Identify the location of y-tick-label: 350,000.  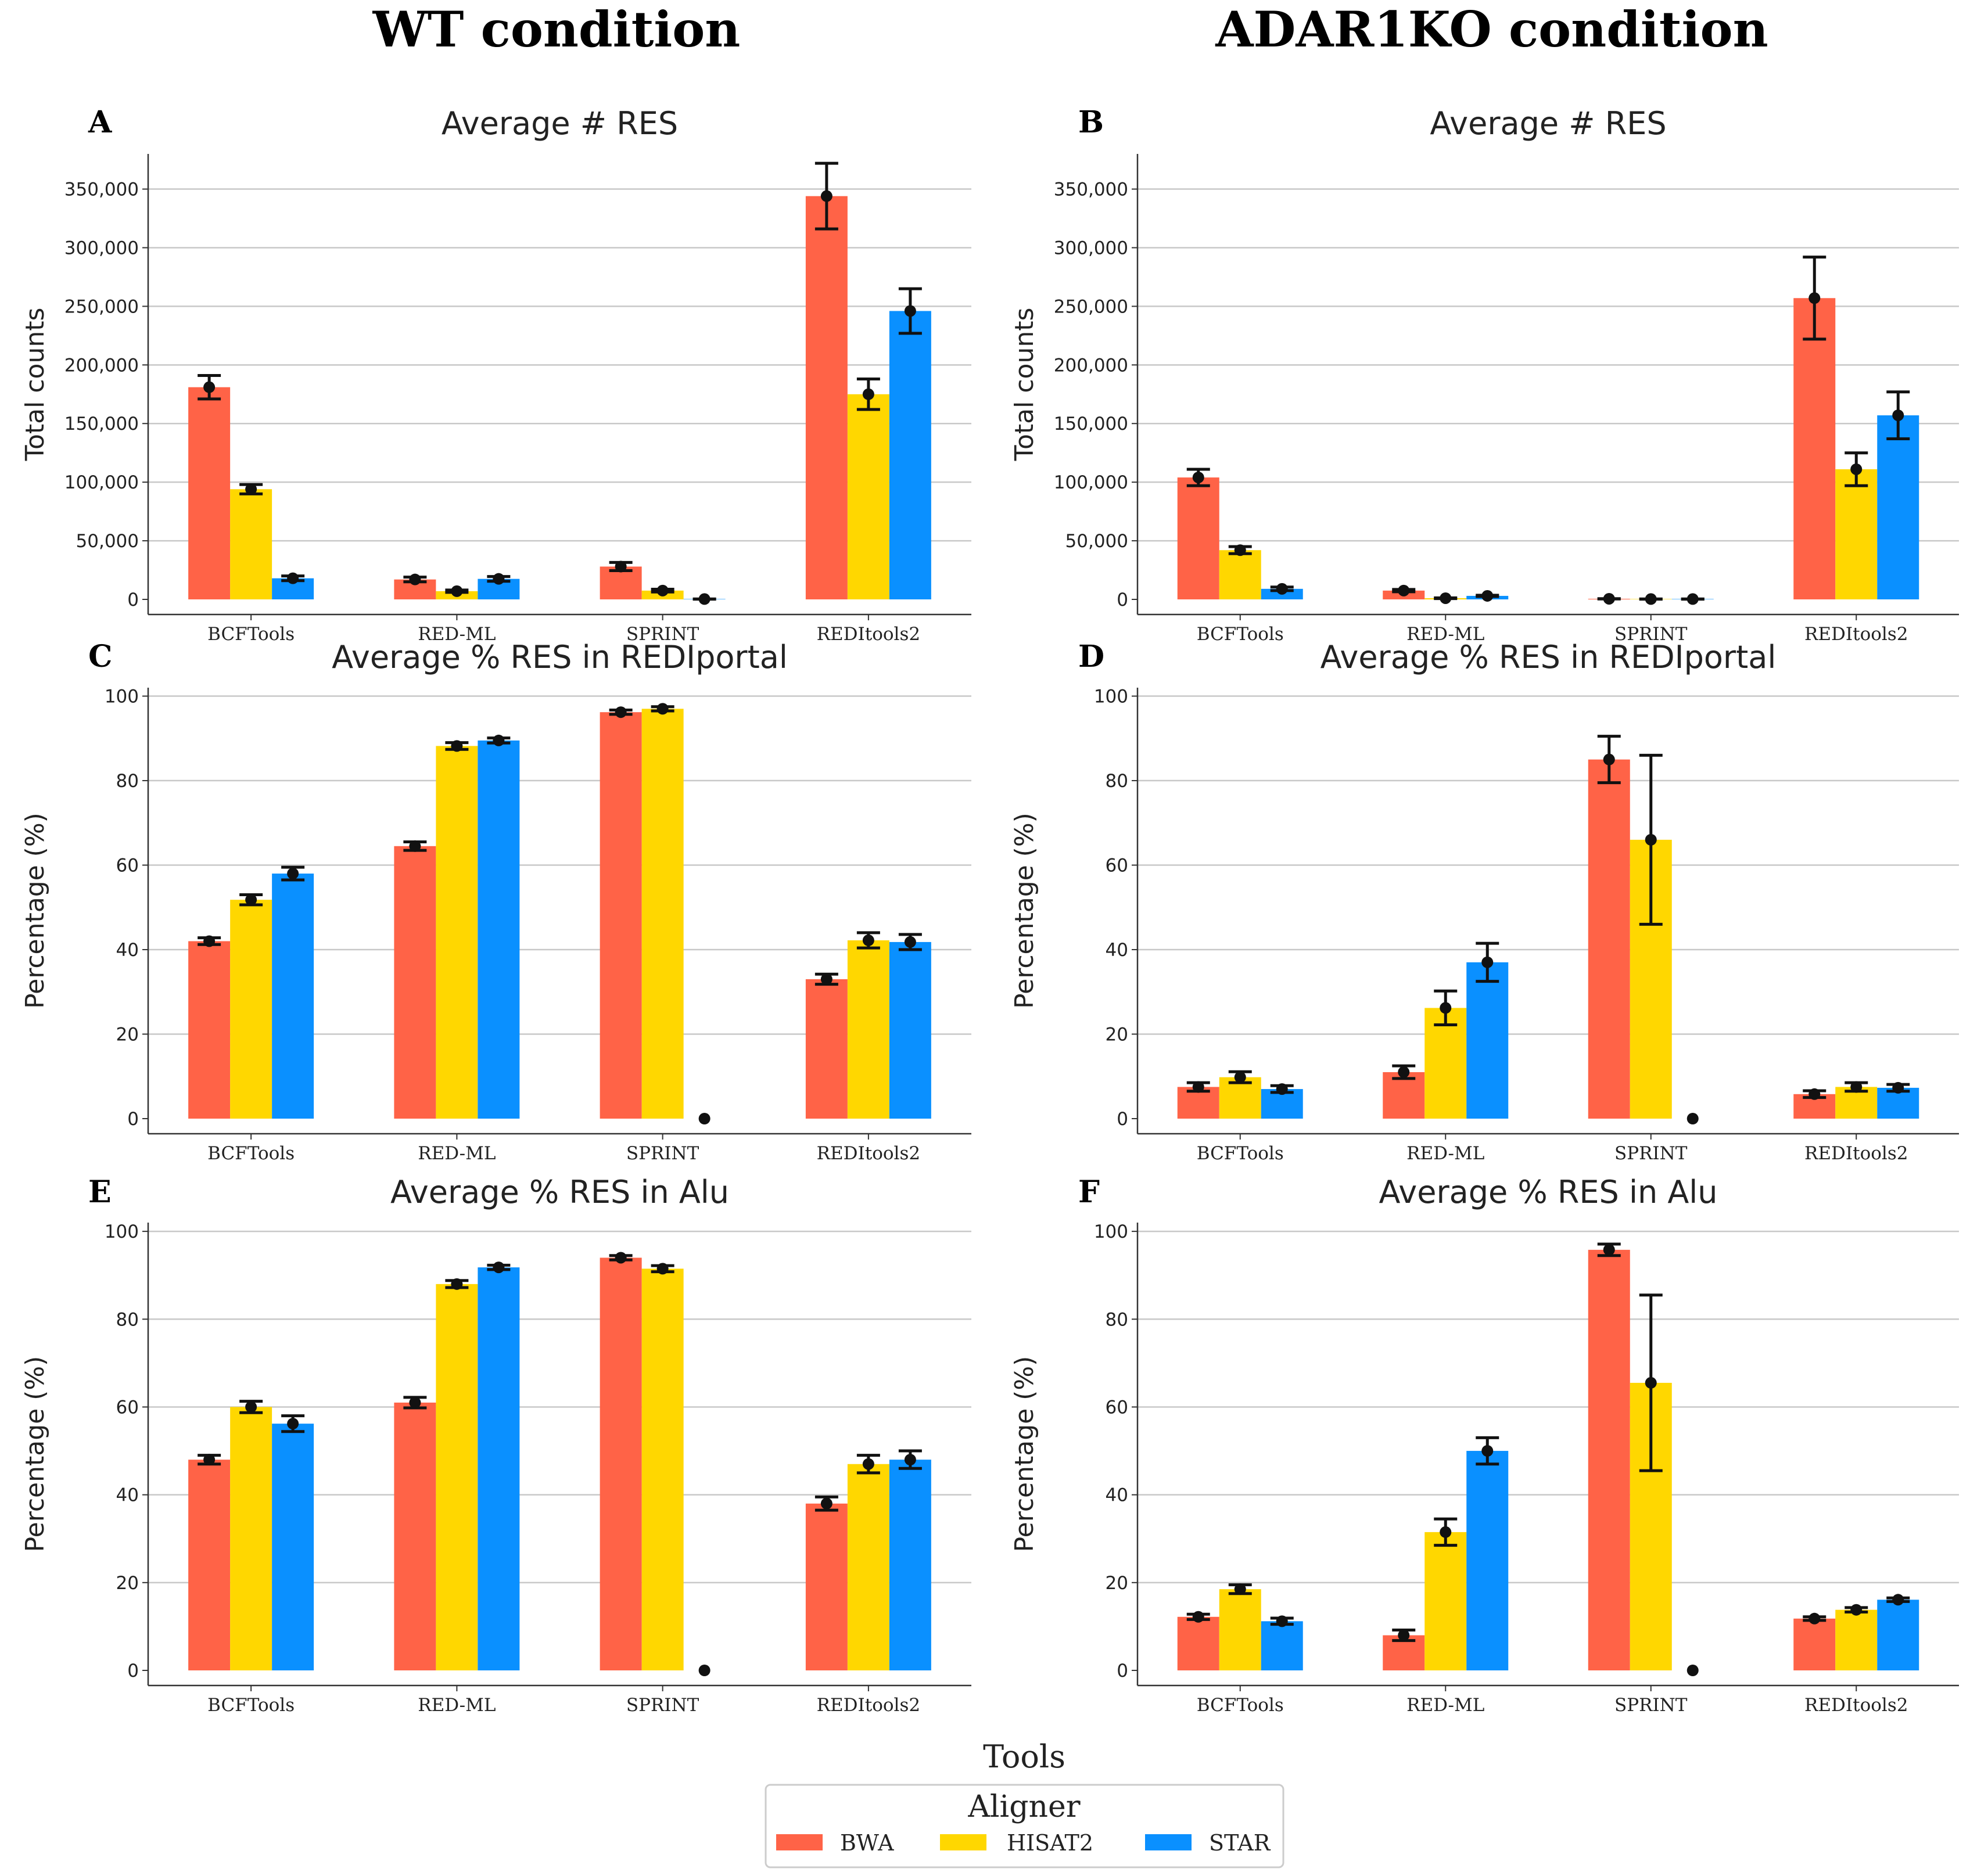
(1091, 189).